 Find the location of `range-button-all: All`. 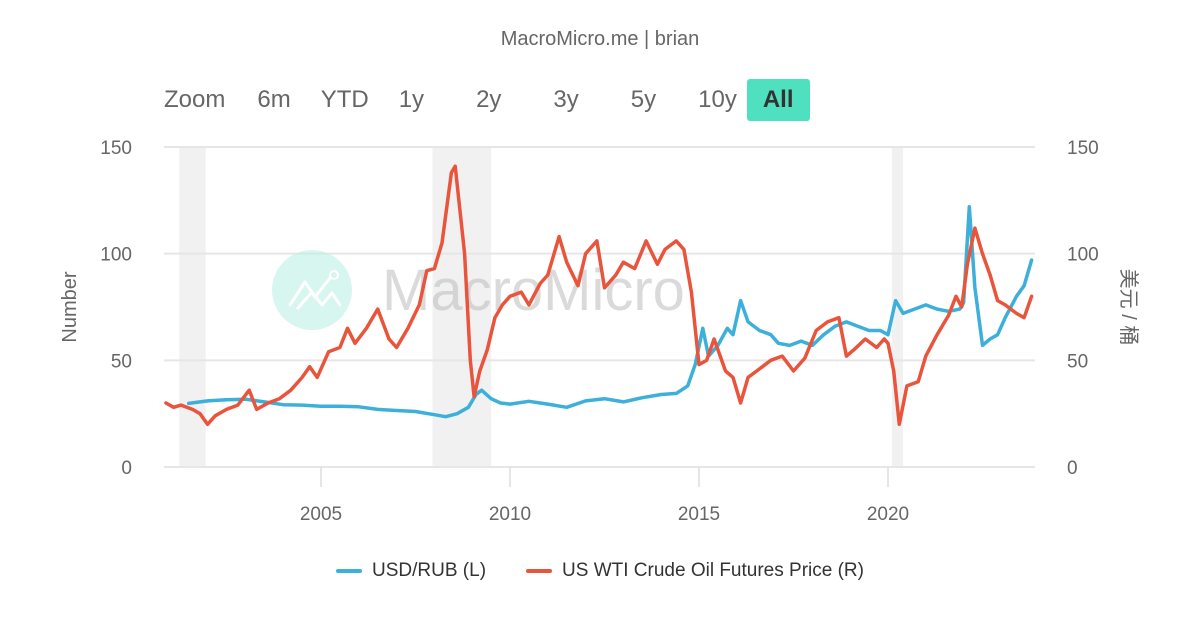

range-button-all: All is located at coordinates (778, 100).